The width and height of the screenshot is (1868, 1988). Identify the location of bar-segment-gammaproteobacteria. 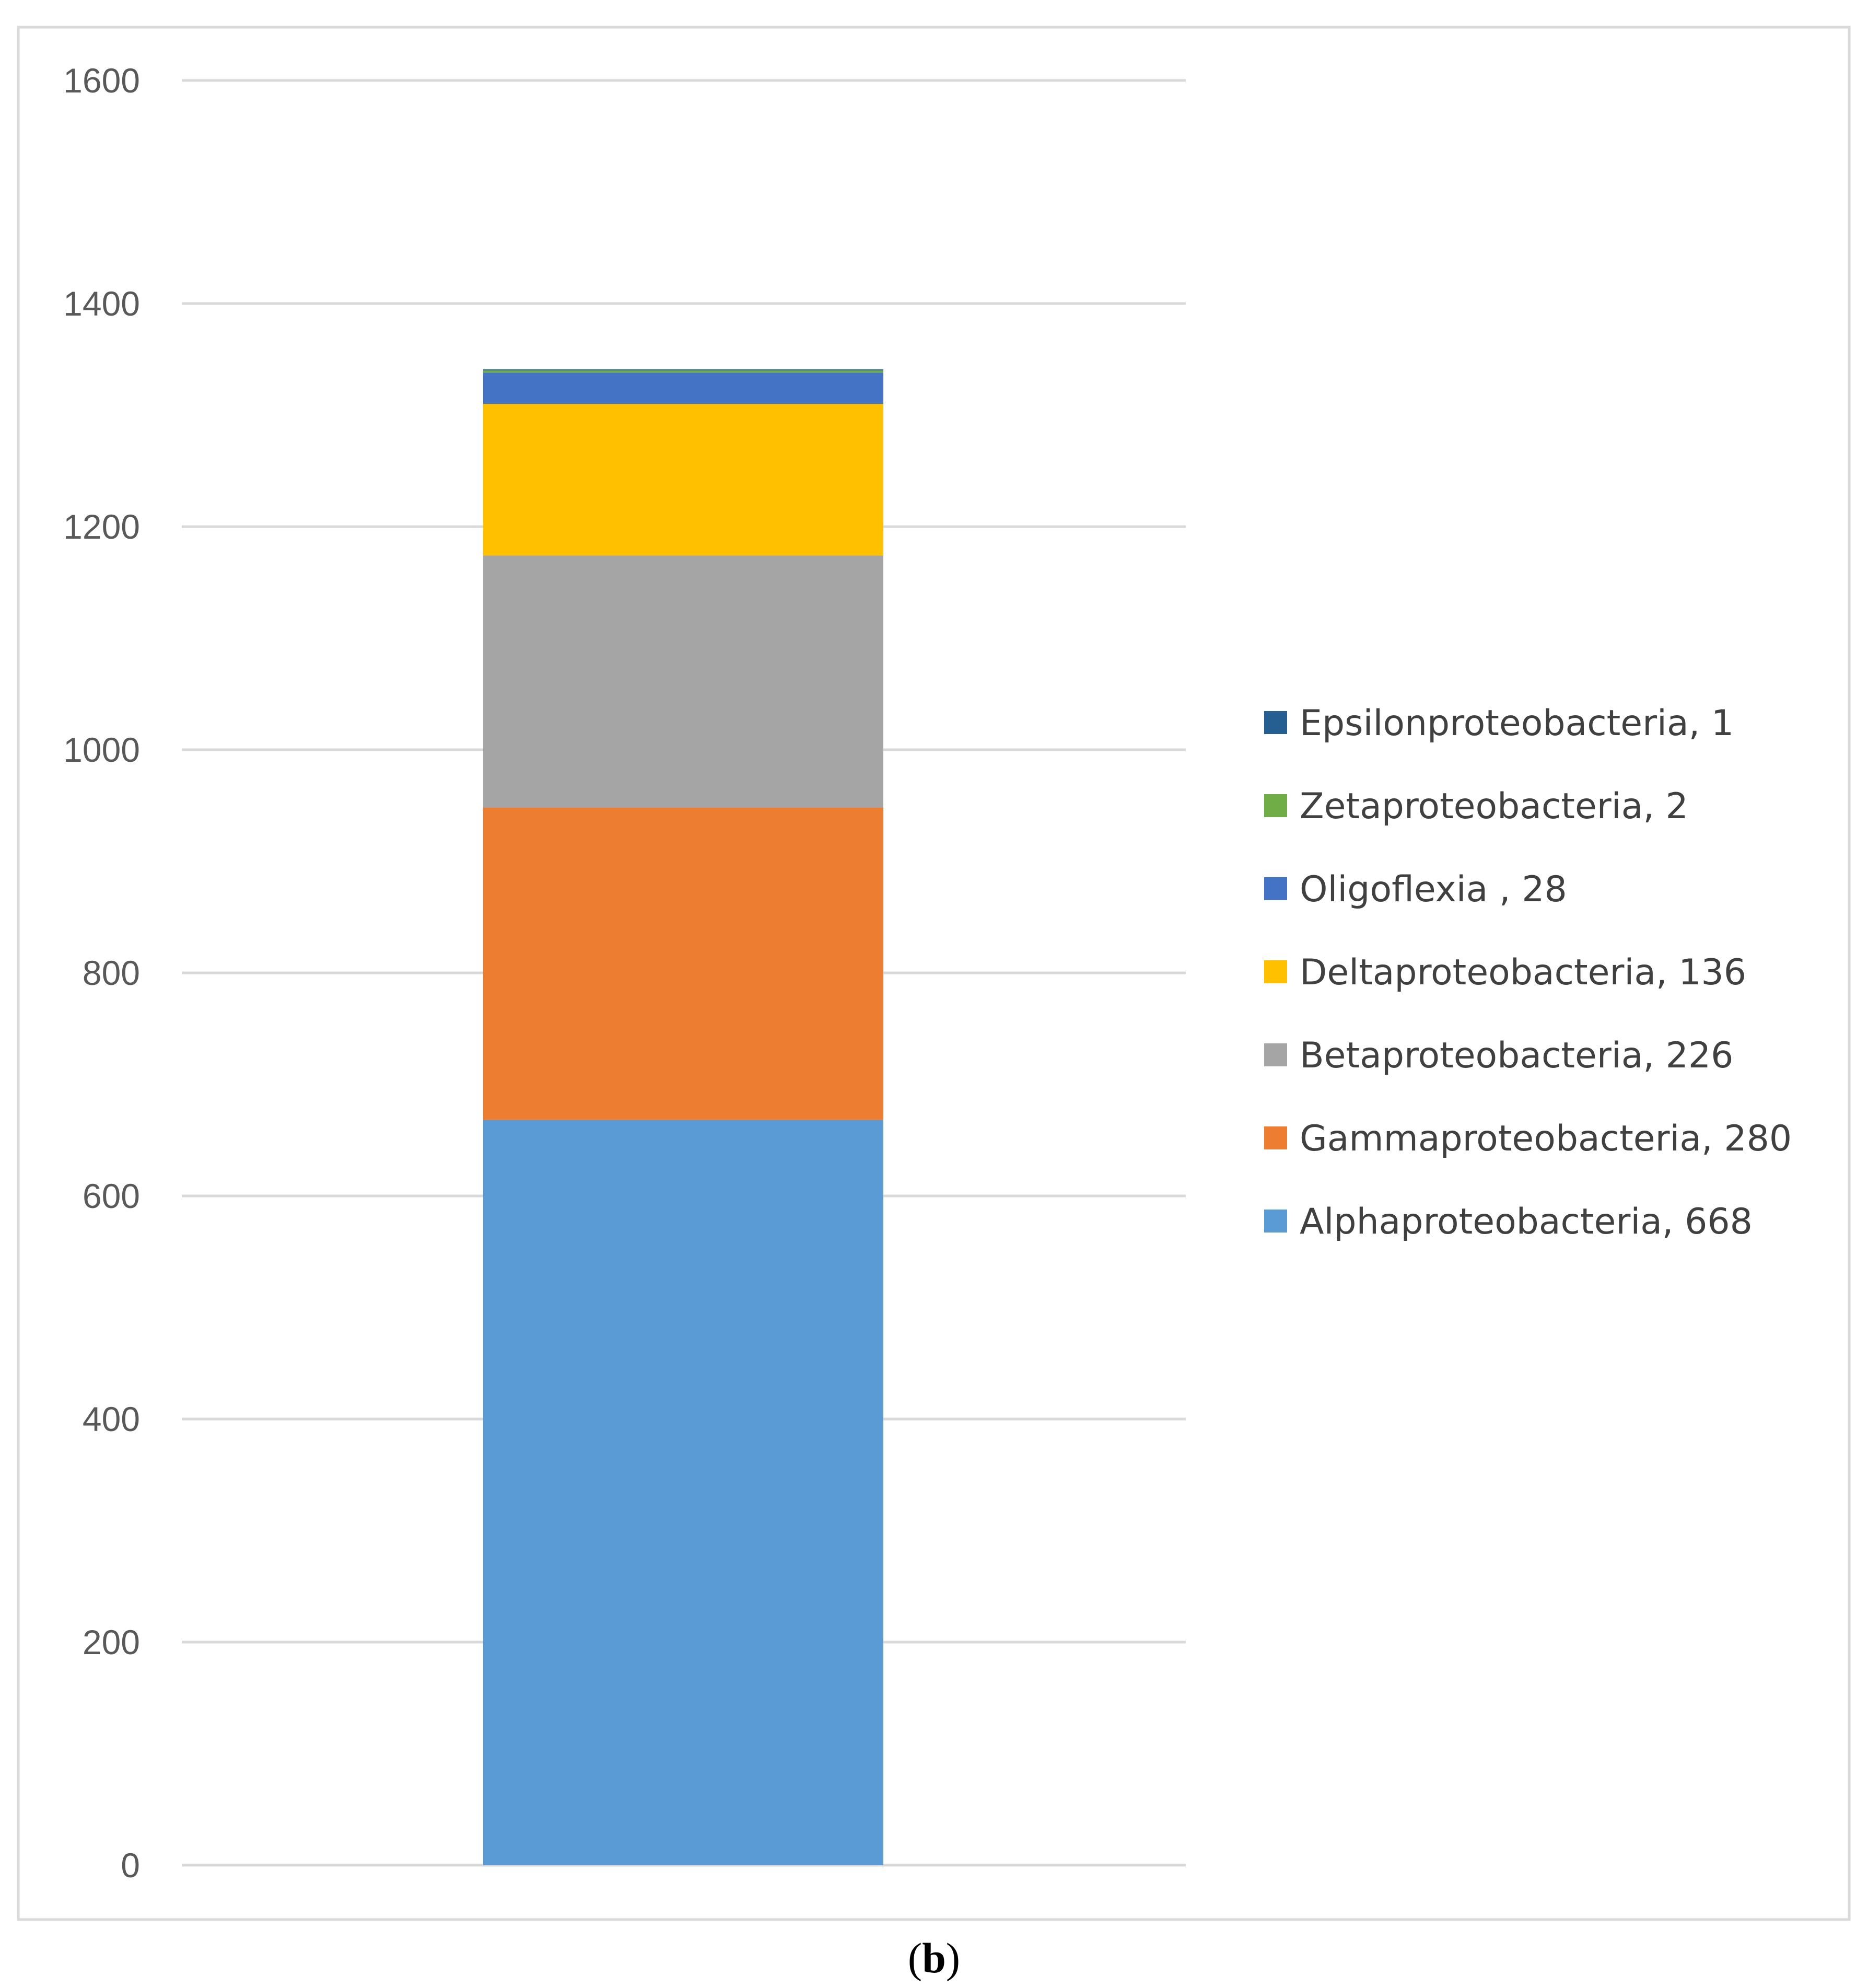
(683, 964).